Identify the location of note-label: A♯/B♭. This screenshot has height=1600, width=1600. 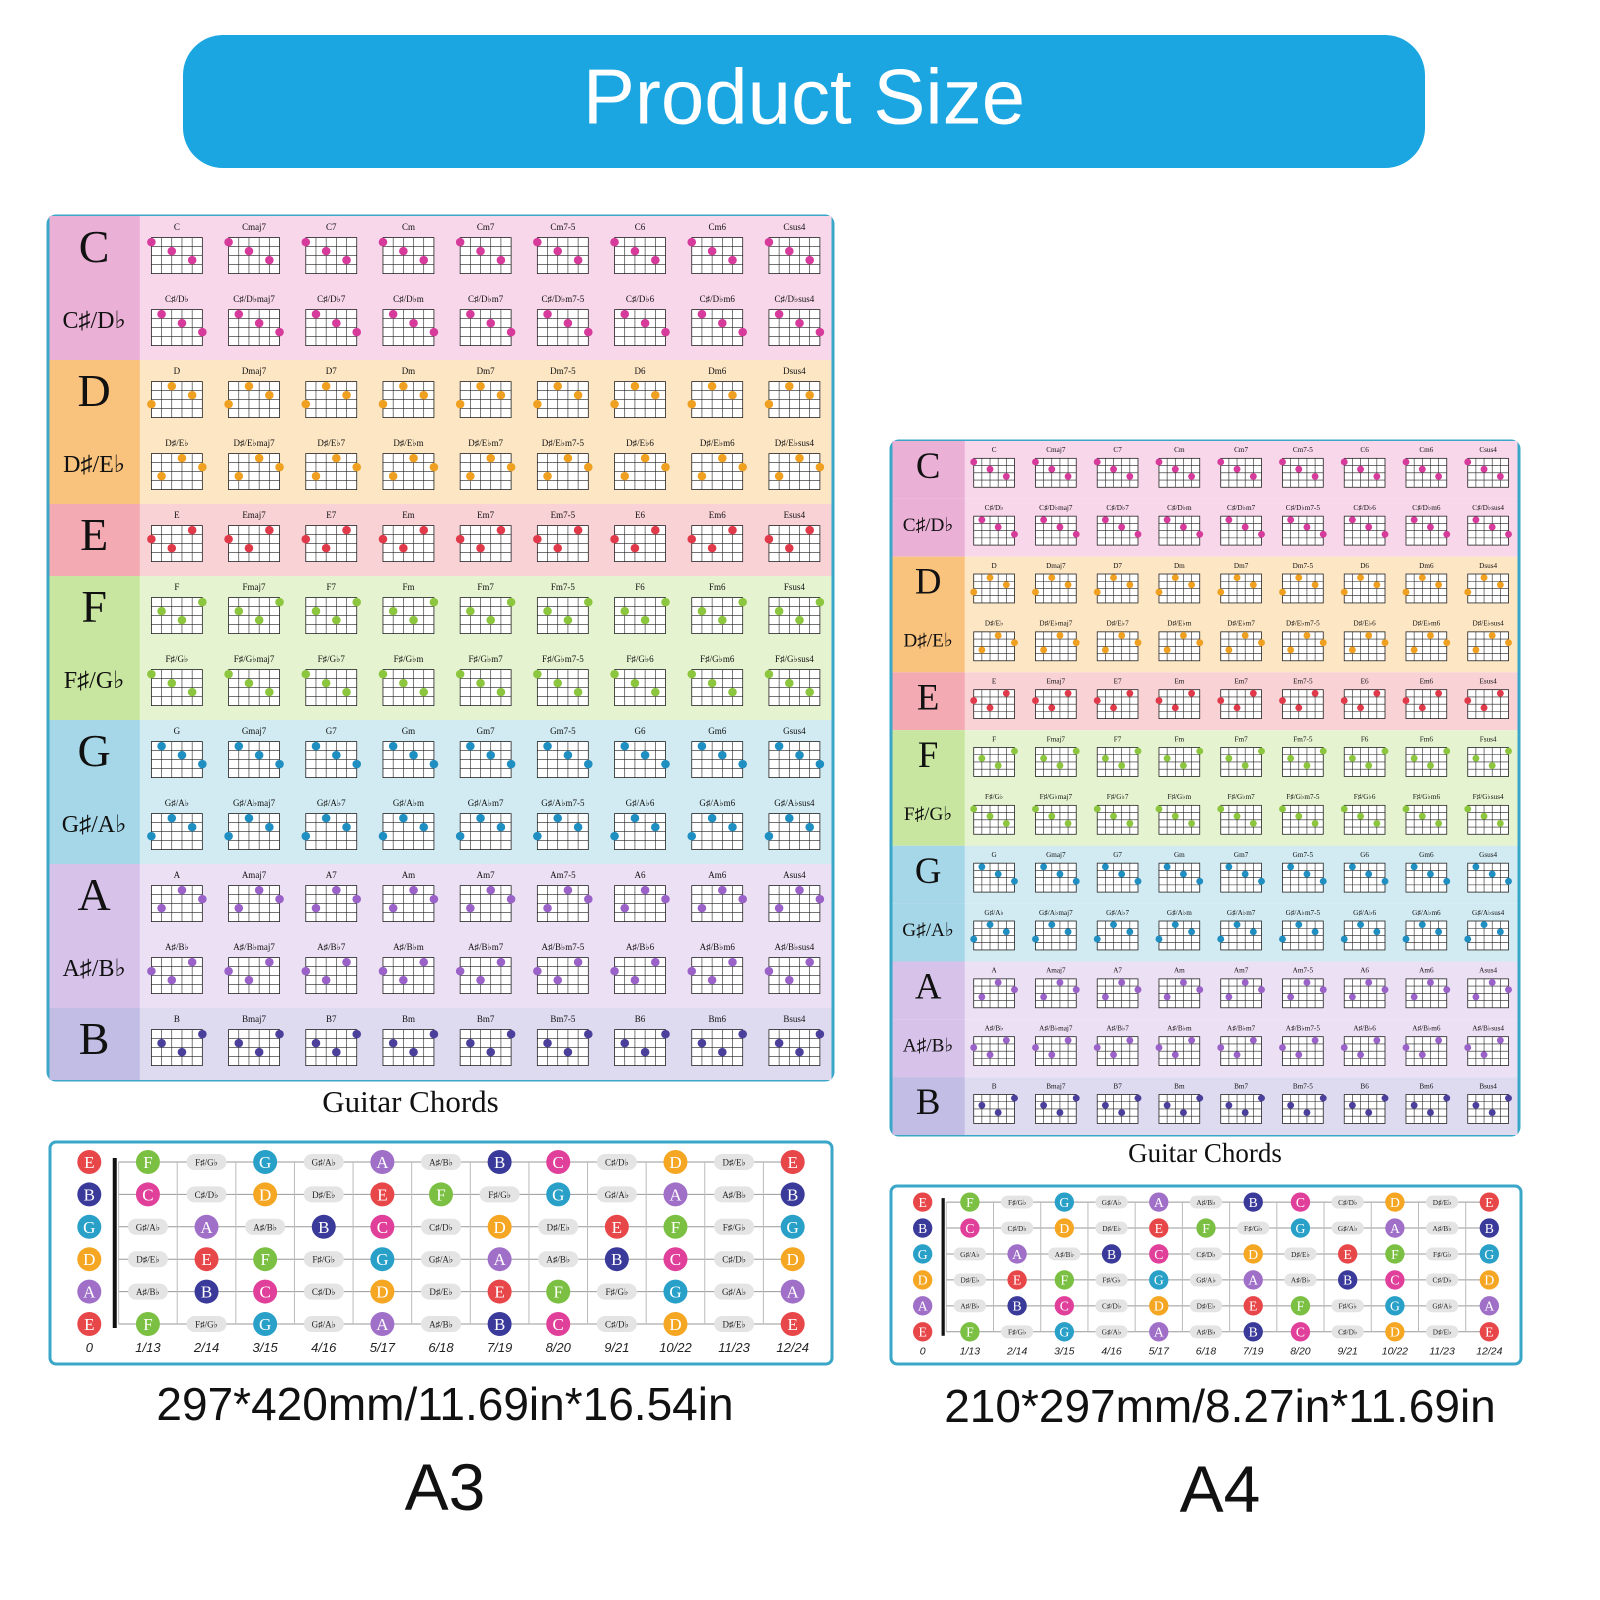
(441, 1325).